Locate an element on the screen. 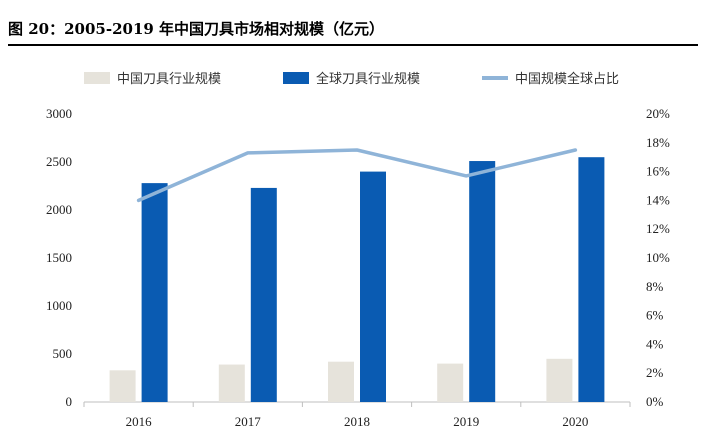 This screenshot has height=434, width=704. legend-label: 中国刀具行业规模 is located at coordinates (169, 79).